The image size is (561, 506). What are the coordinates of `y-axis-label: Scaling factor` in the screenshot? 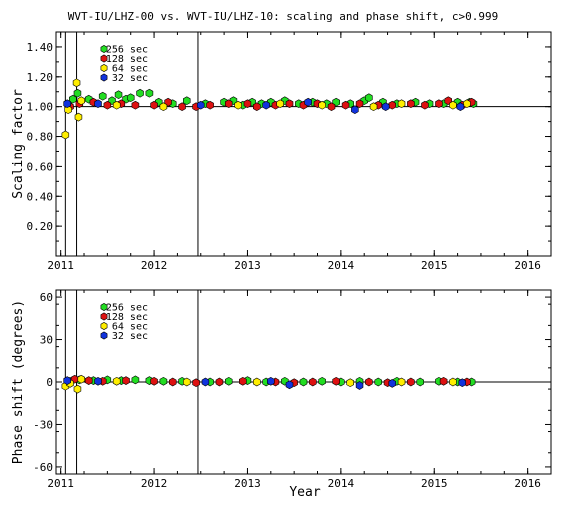 It's located at (18, 144).